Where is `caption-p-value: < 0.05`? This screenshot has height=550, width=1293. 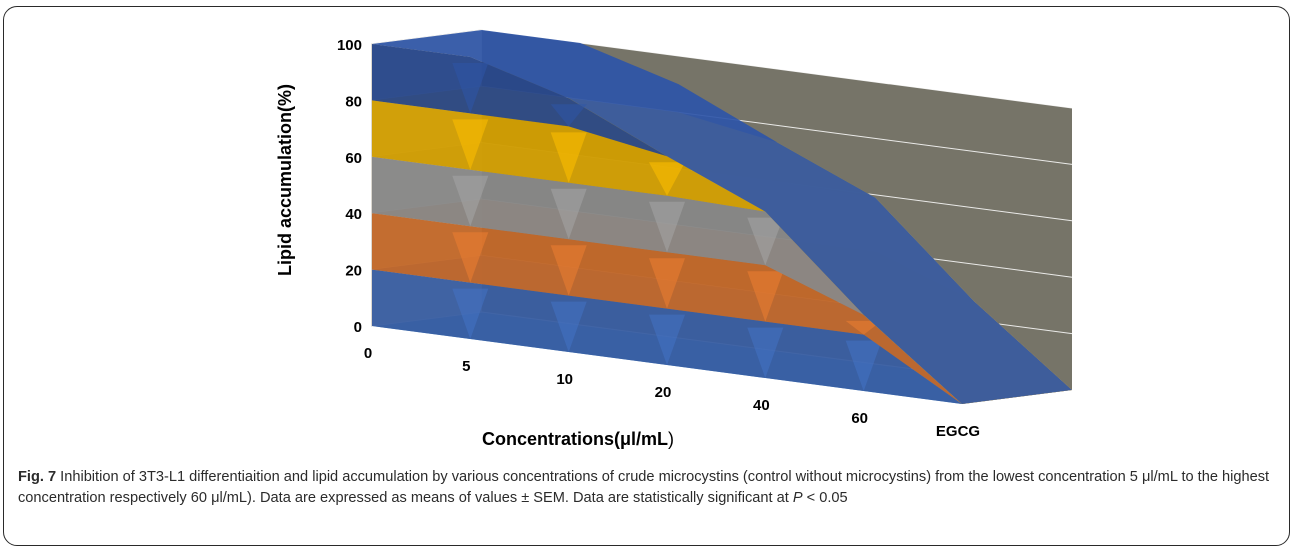
caption-p-value: < 0.05 is located at coordinates (825, 498).